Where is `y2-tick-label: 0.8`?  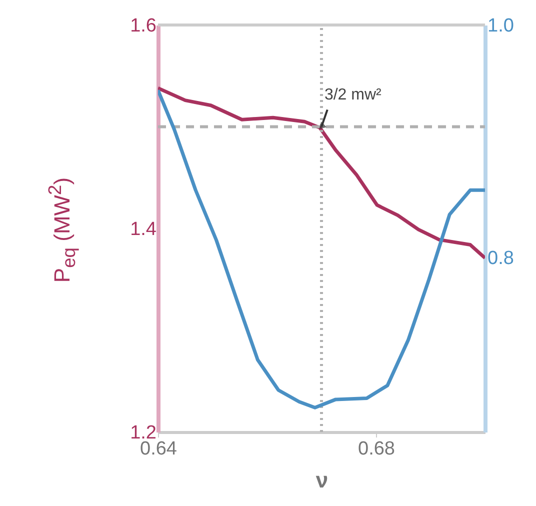 y2-tick-label: 0.8 is located at coordinates (501, 259).